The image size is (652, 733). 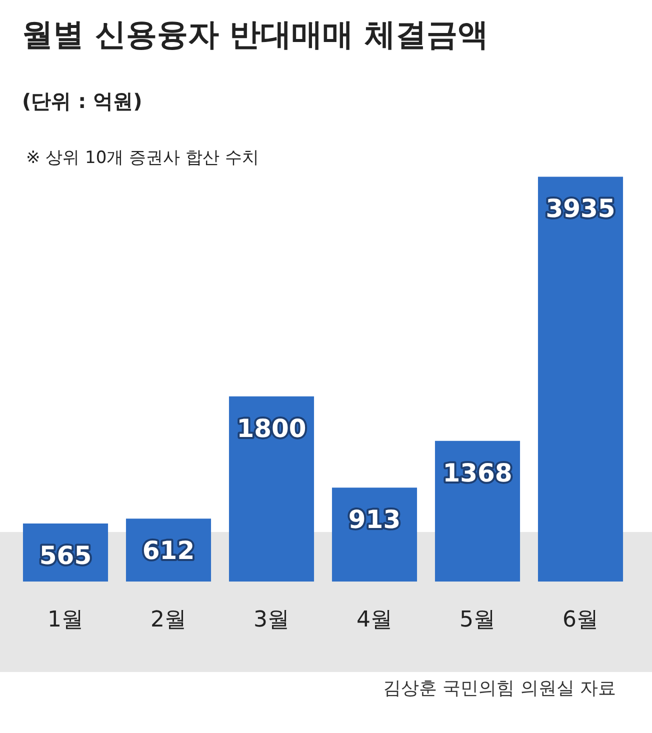 I want to click on chart-title: 월별 신용융자 반대매매 체결금액, so click(x=255, y=35).